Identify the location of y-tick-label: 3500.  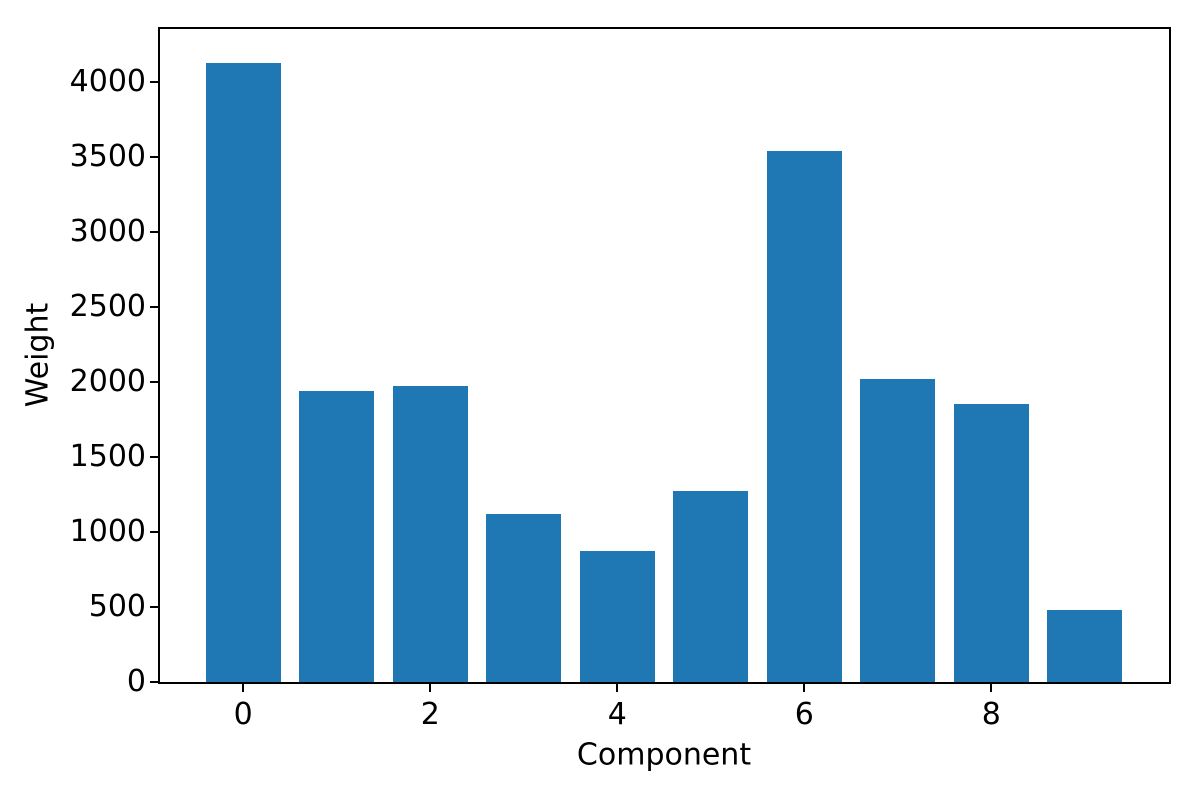
(107, 156).